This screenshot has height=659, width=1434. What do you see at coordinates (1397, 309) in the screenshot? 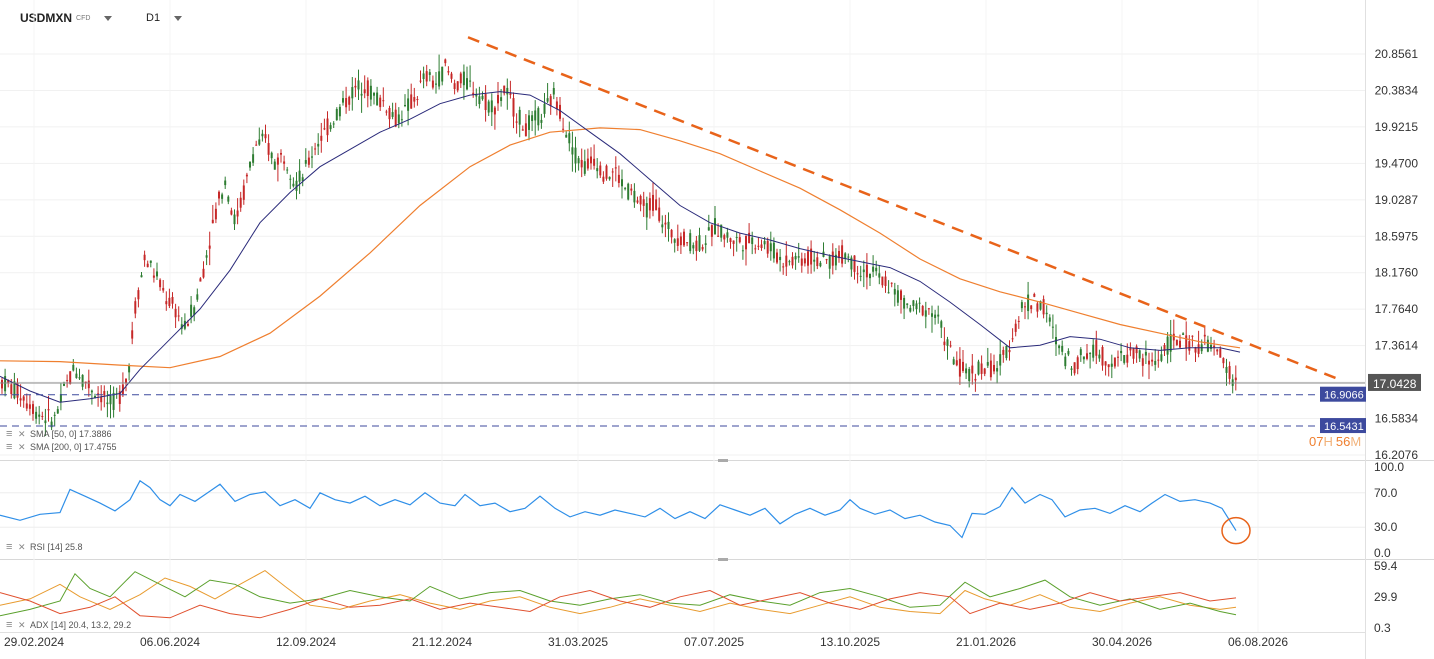
I see `price-tick-label: 17.7640` at bounding box center [1397, 309].